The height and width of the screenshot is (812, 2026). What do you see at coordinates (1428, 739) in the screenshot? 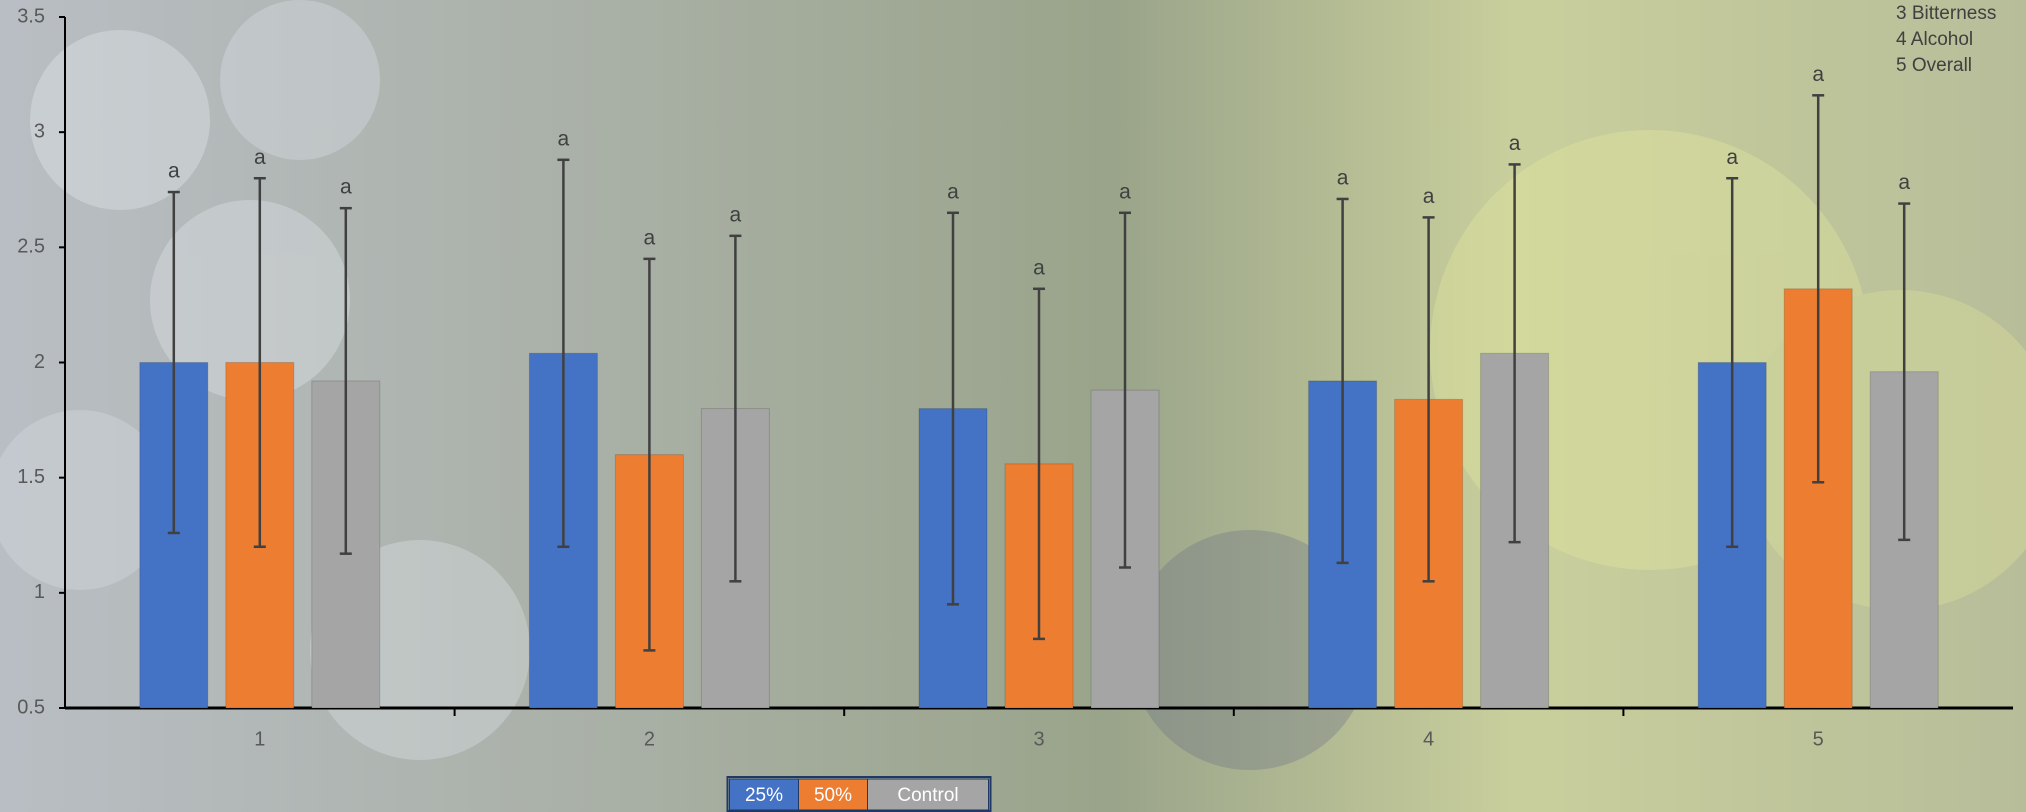
I see `x-tick-label: 4` at bounding box center [1428, 739].